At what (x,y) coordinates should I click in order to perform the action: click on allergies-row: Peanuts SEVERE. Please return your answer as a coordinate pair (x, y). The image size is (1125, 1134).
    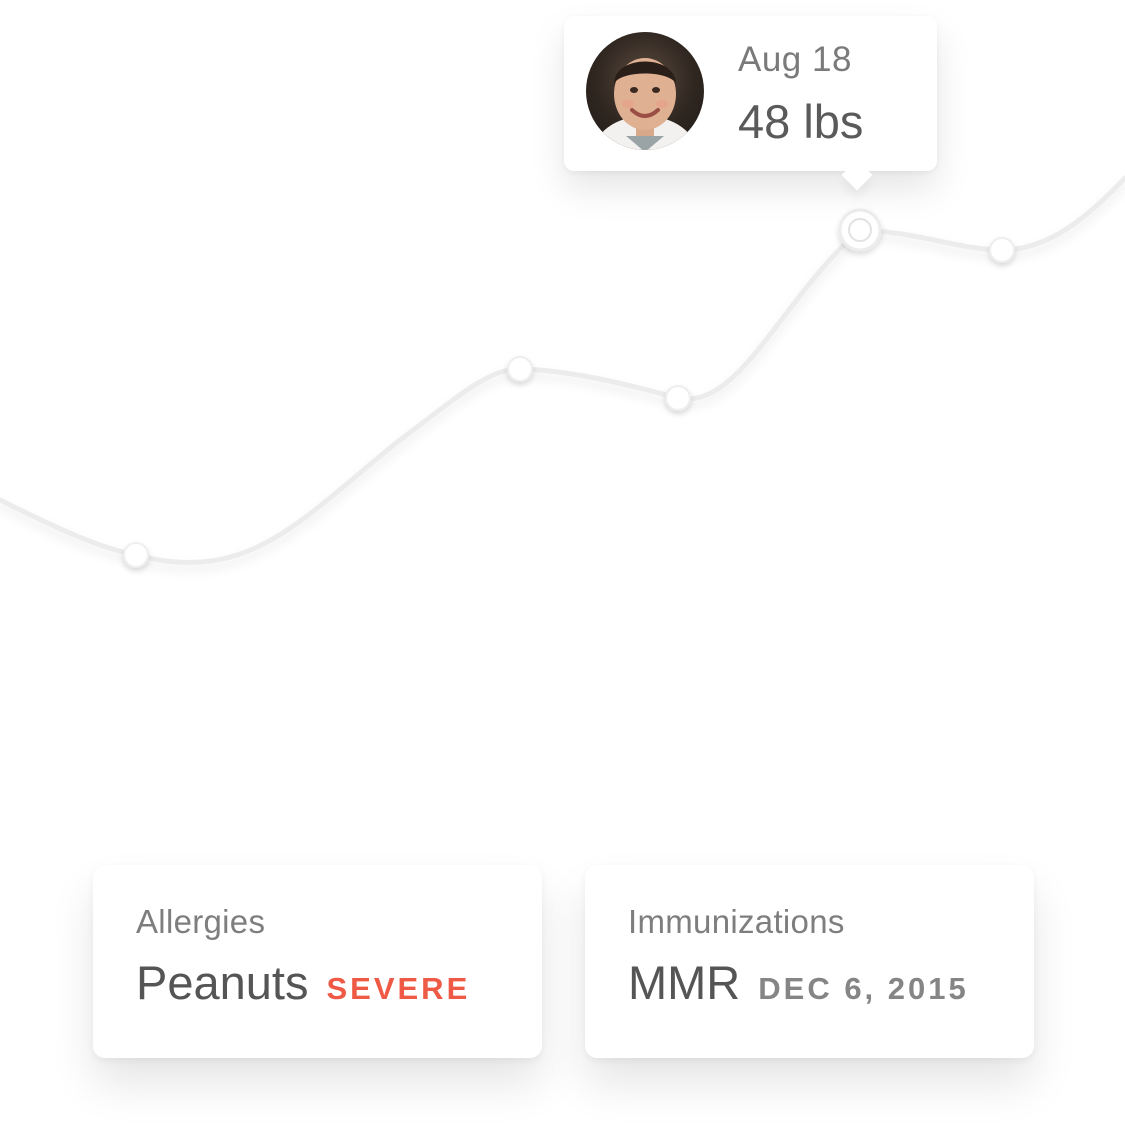
    Looking at the image, I should click on (303, 982).